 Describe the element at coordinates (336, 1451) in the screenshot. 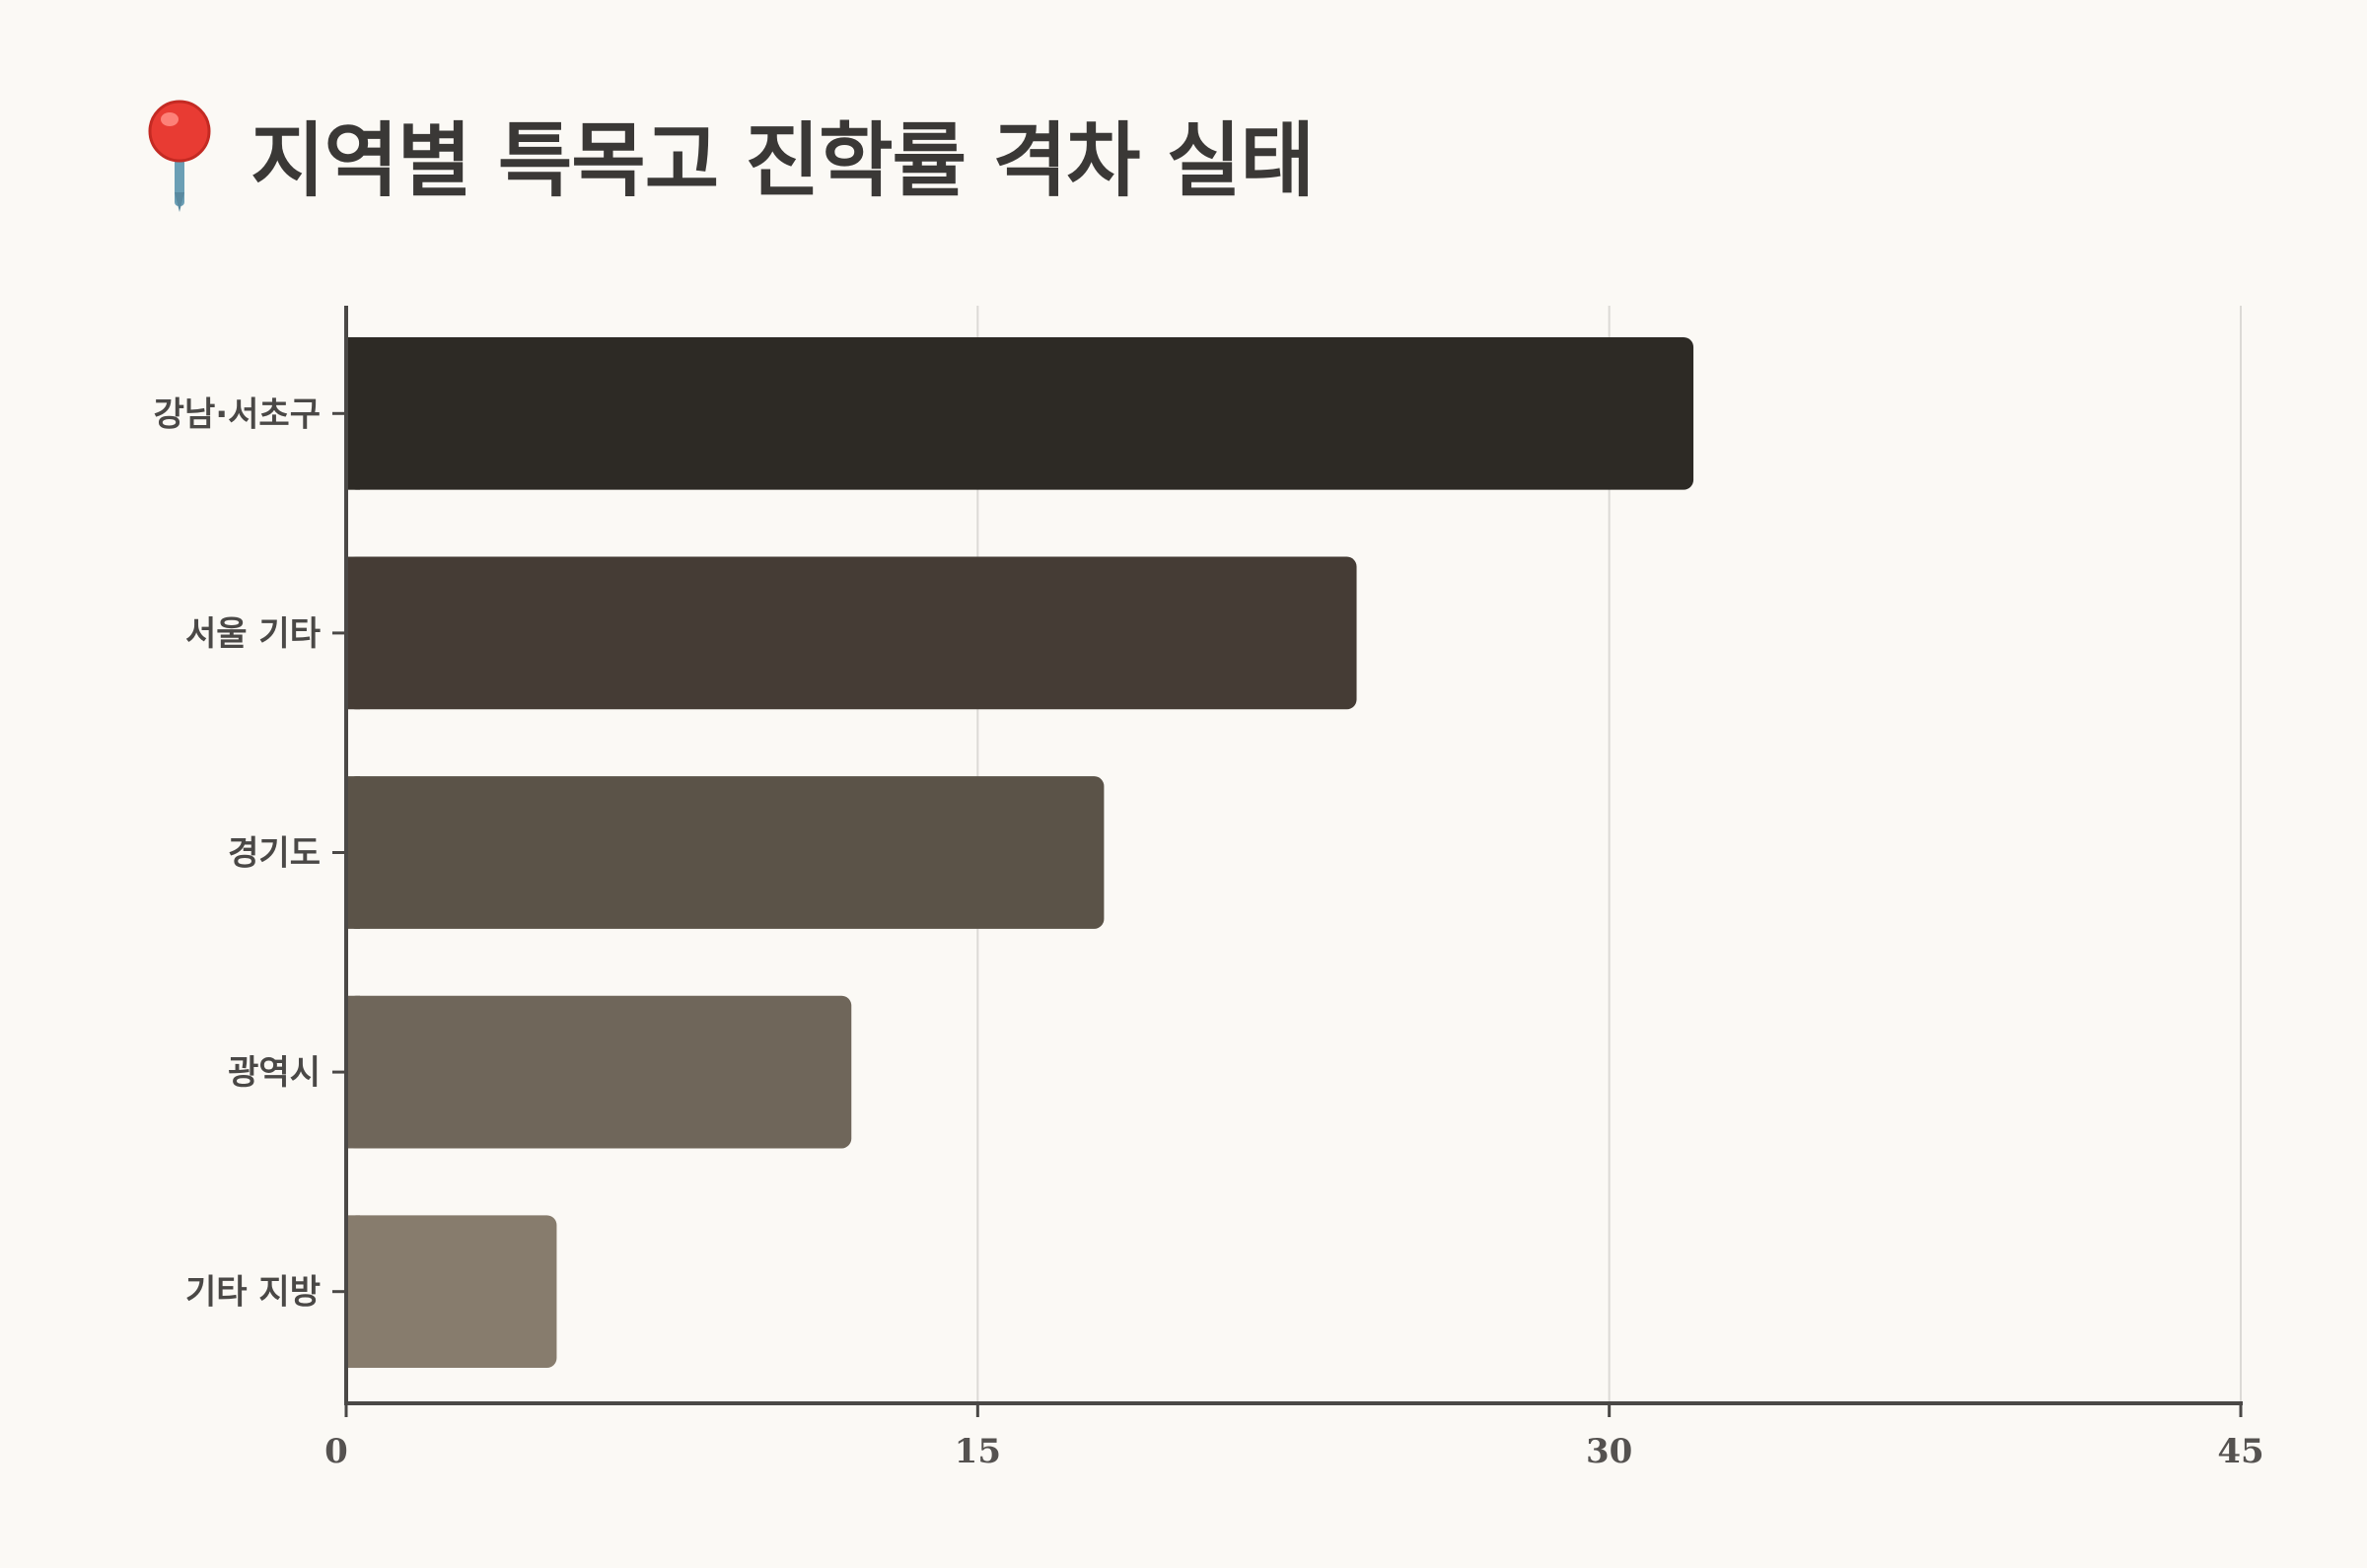

I see `x-tick-label: 0` at that location.